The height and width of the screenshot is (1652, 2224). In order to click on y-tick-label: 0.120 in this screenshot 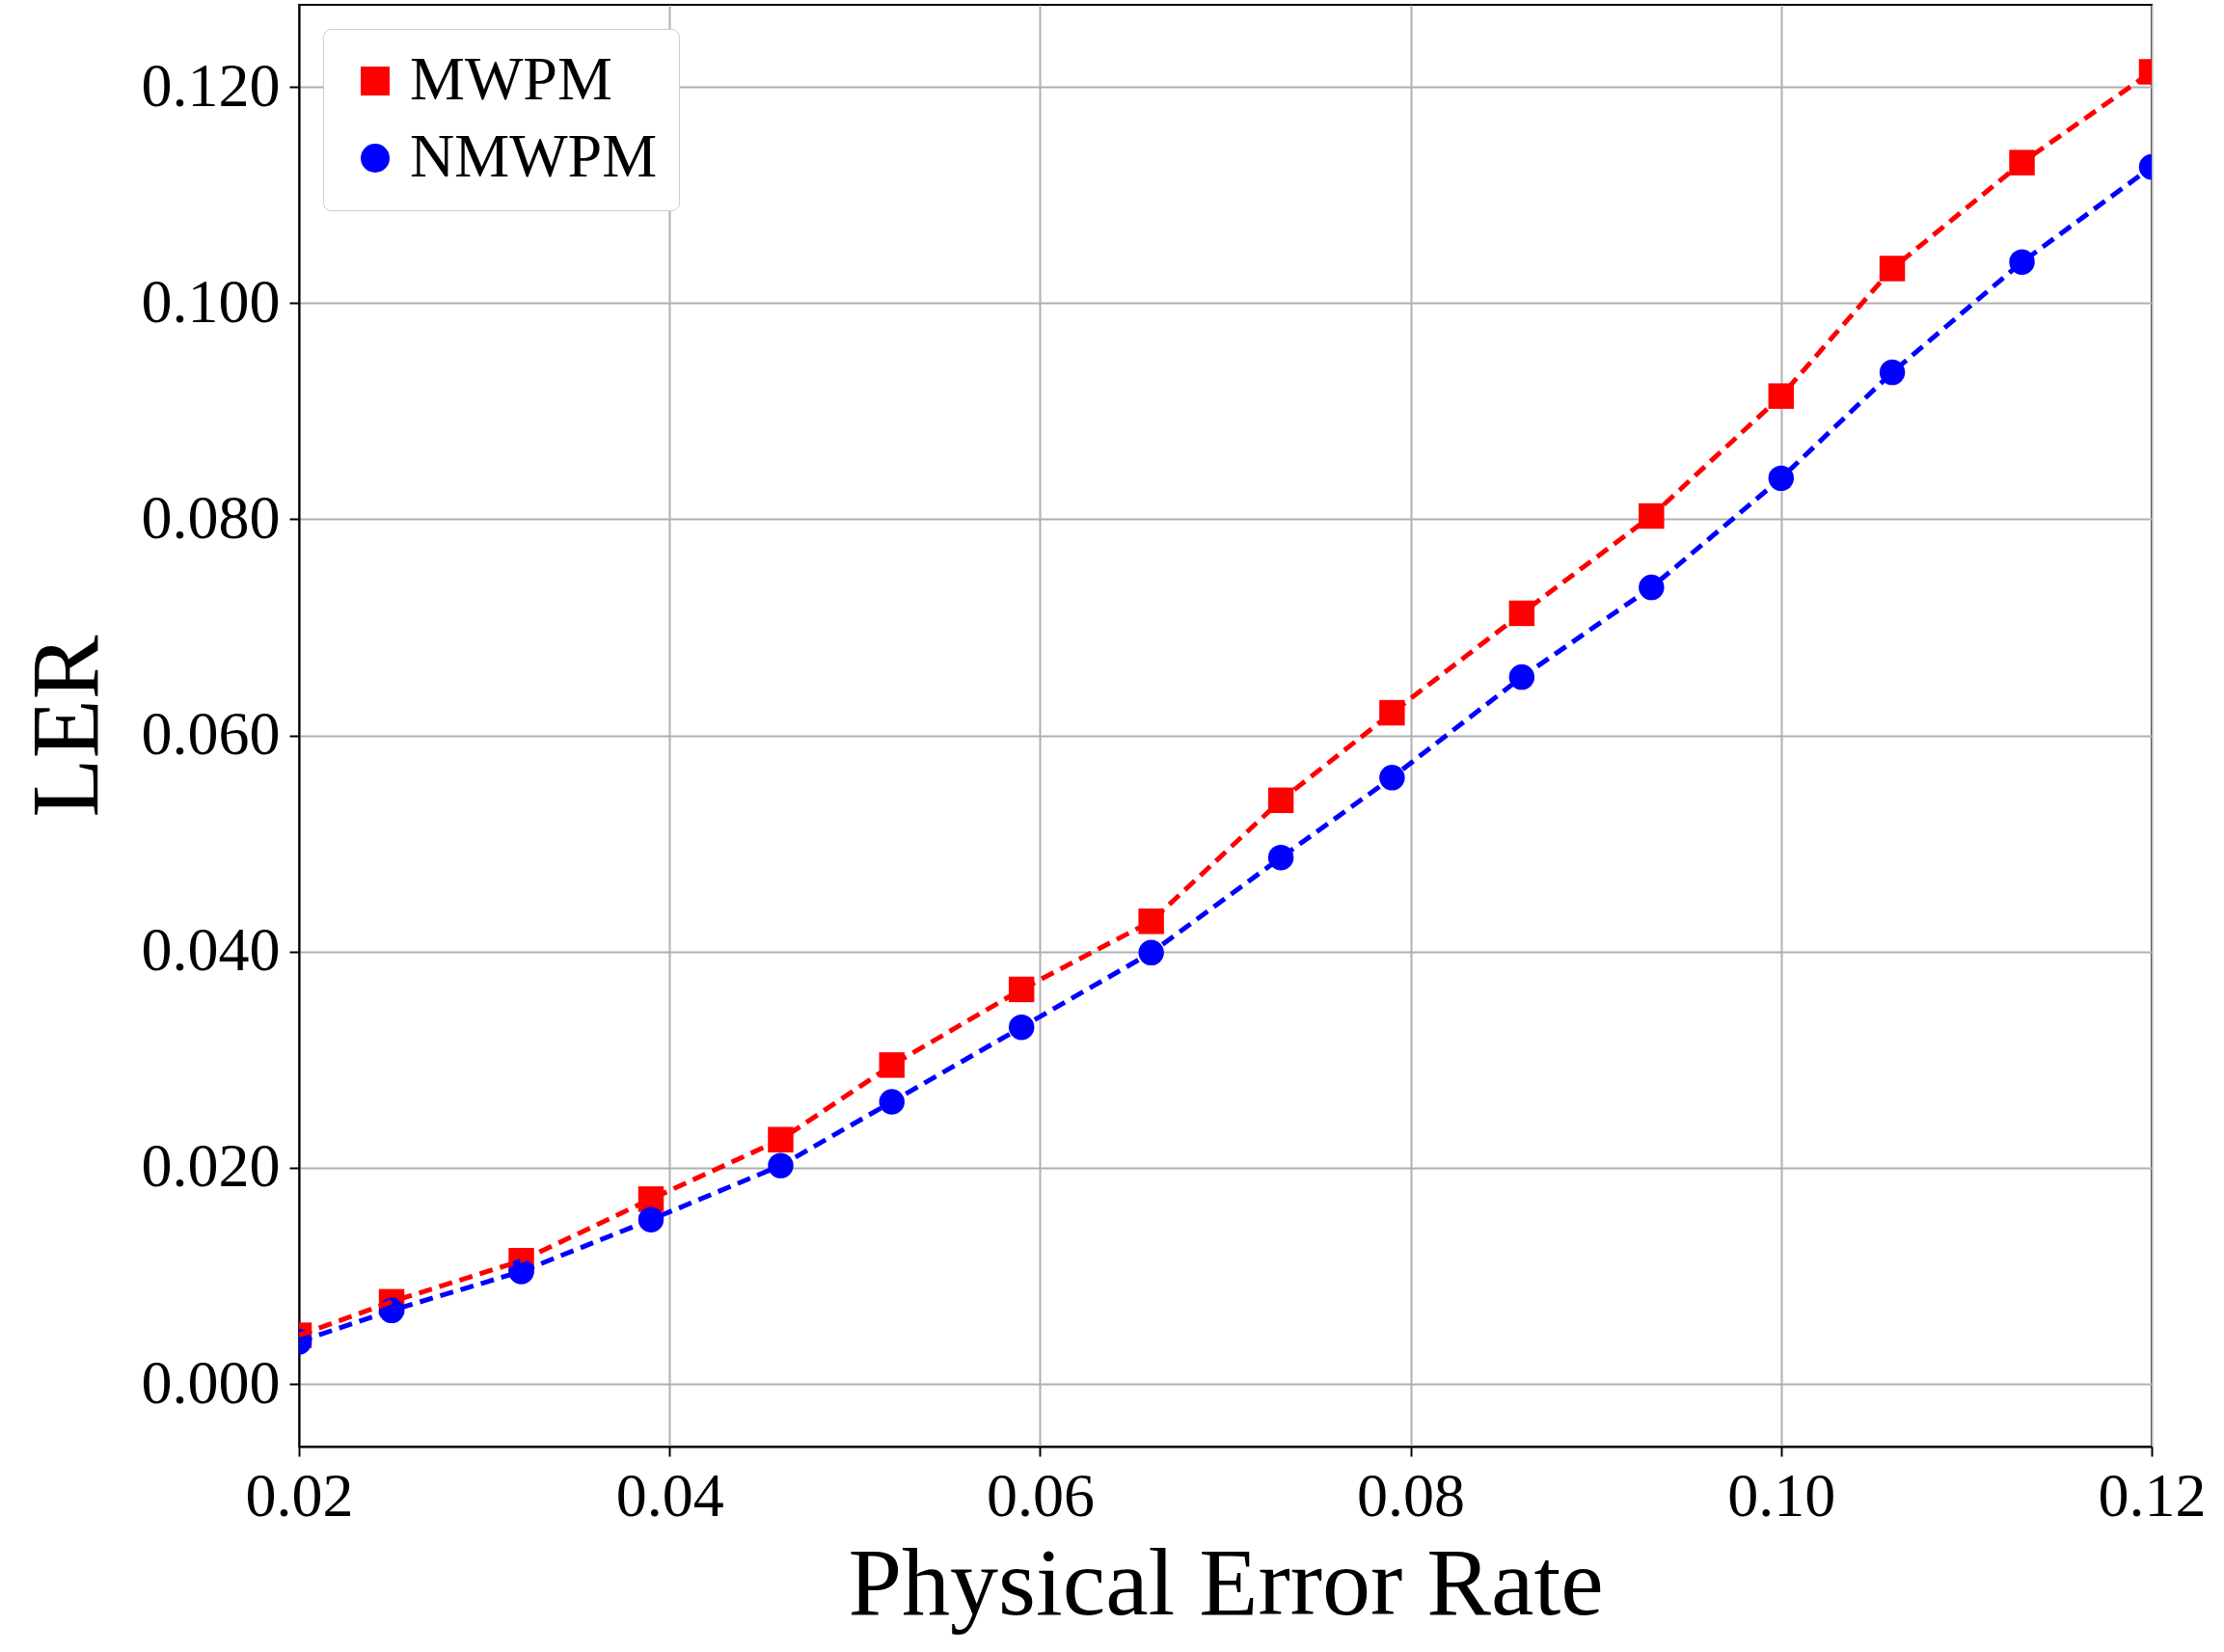, I will do `click(211, 85)`.